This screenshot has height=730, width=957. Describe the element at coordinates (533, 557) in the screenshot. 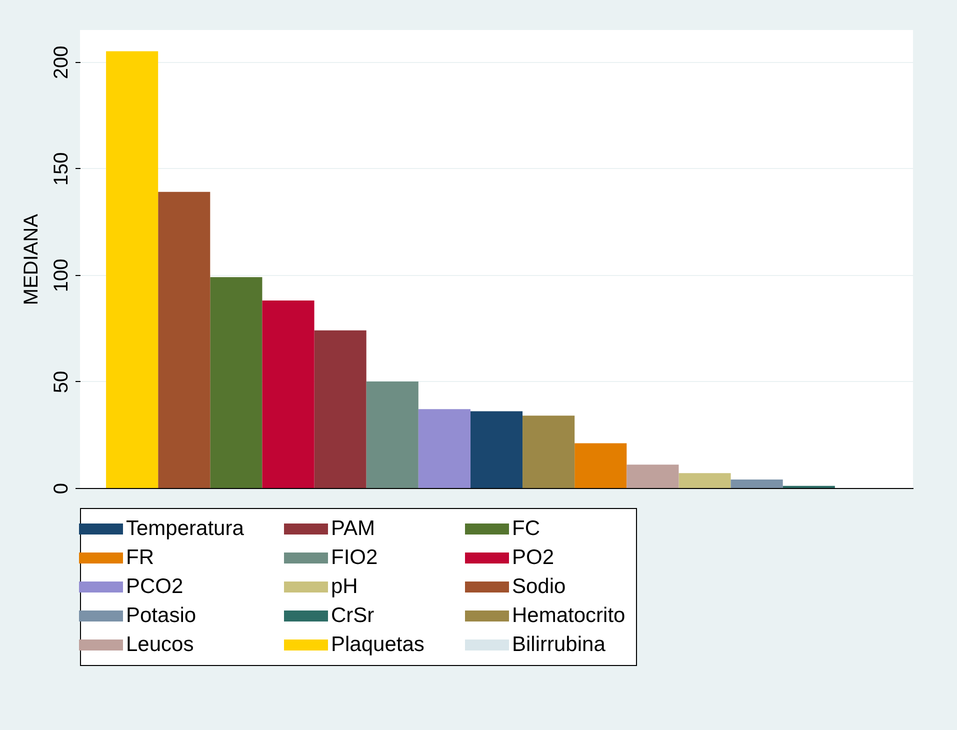

I see `legend-label: PO2` at that location.